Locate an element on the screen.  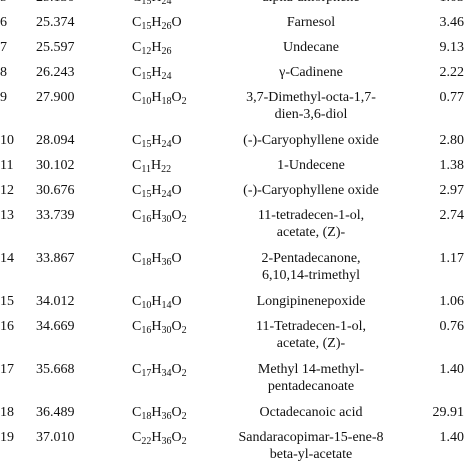
table-row: 8 26.243 C15H24 γ-Cadinene 2.22 is located at coordinates (237, 74).